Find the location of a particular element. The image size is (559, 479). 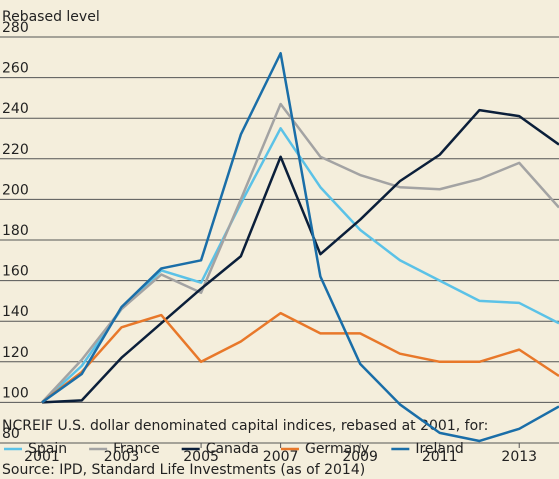

legend-label: Canada is located at coordinates (232, 449).